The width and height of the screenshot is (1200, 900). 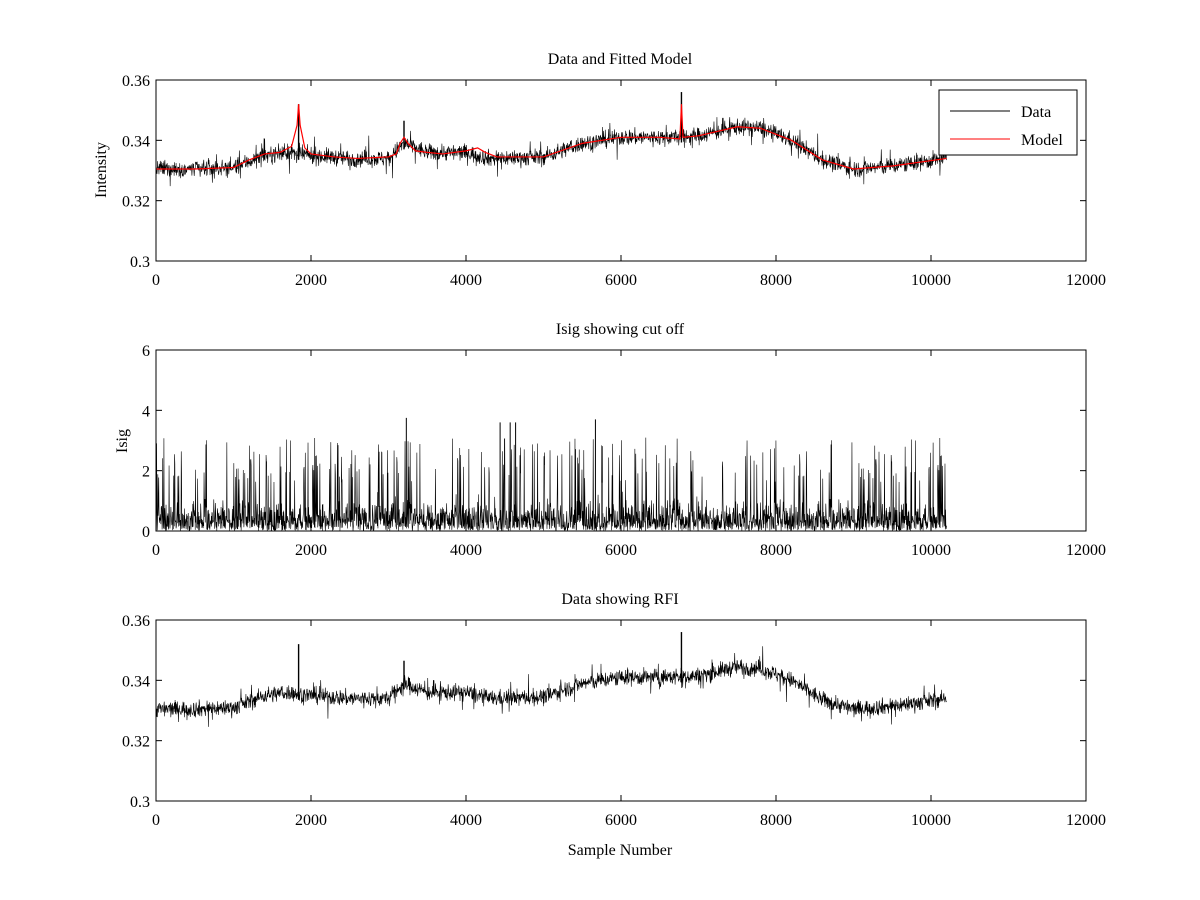 I want to click on series-line-model, so click(x=551, y=137).